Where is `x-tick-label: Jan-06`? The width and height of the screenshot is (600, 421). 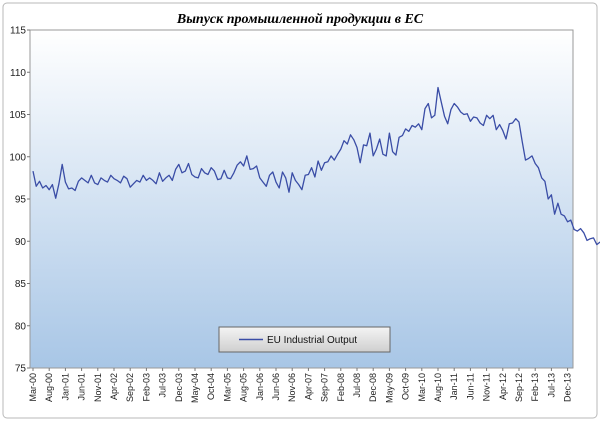
x-tick-label: Jan-06 is located at coordinates (260, 387).